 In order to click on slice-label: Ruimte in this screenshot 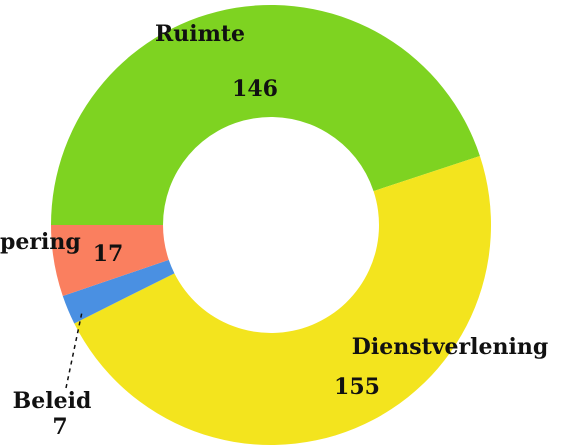, I will do `click(200, 34)`.